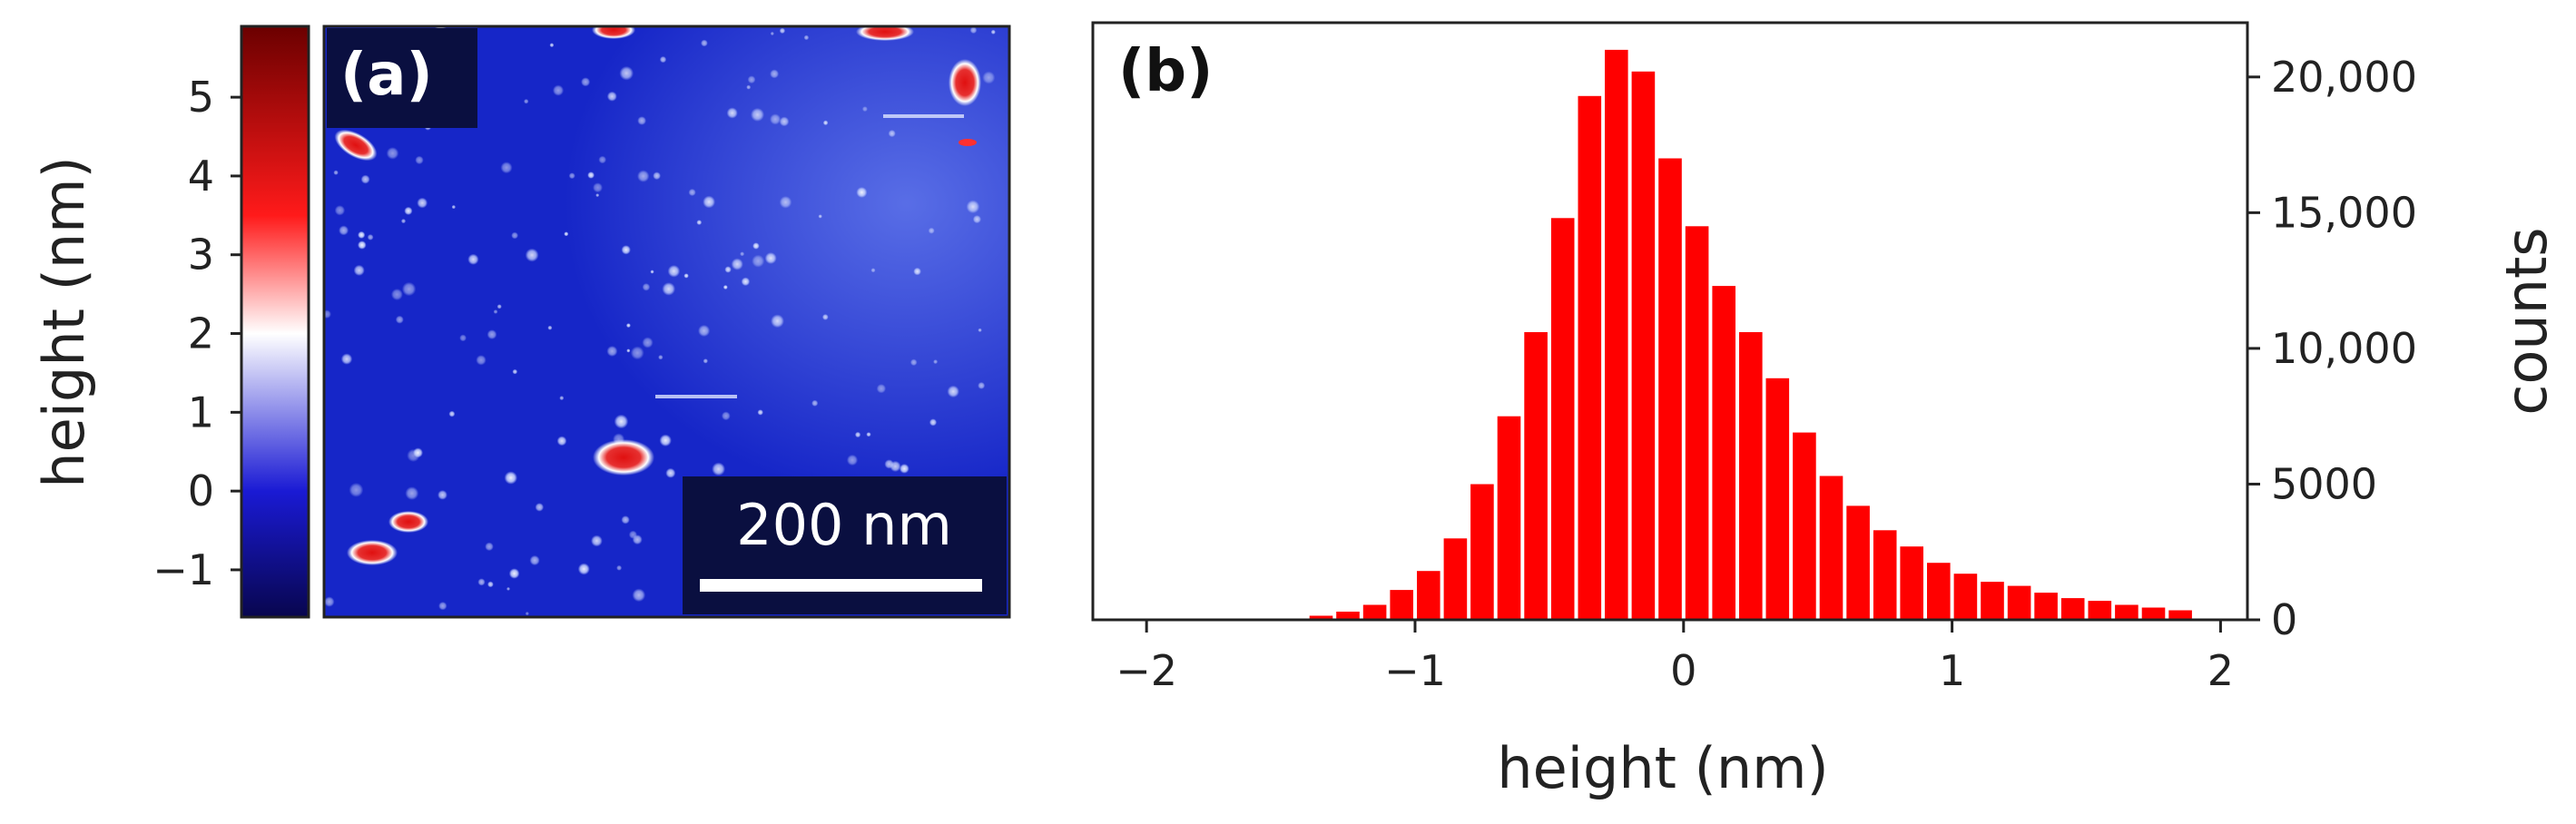 The image size is (2576, 824). Describe the element at coordinates (2220, 670) in the screenshot. I see `x-tick-label: 2` at that location.